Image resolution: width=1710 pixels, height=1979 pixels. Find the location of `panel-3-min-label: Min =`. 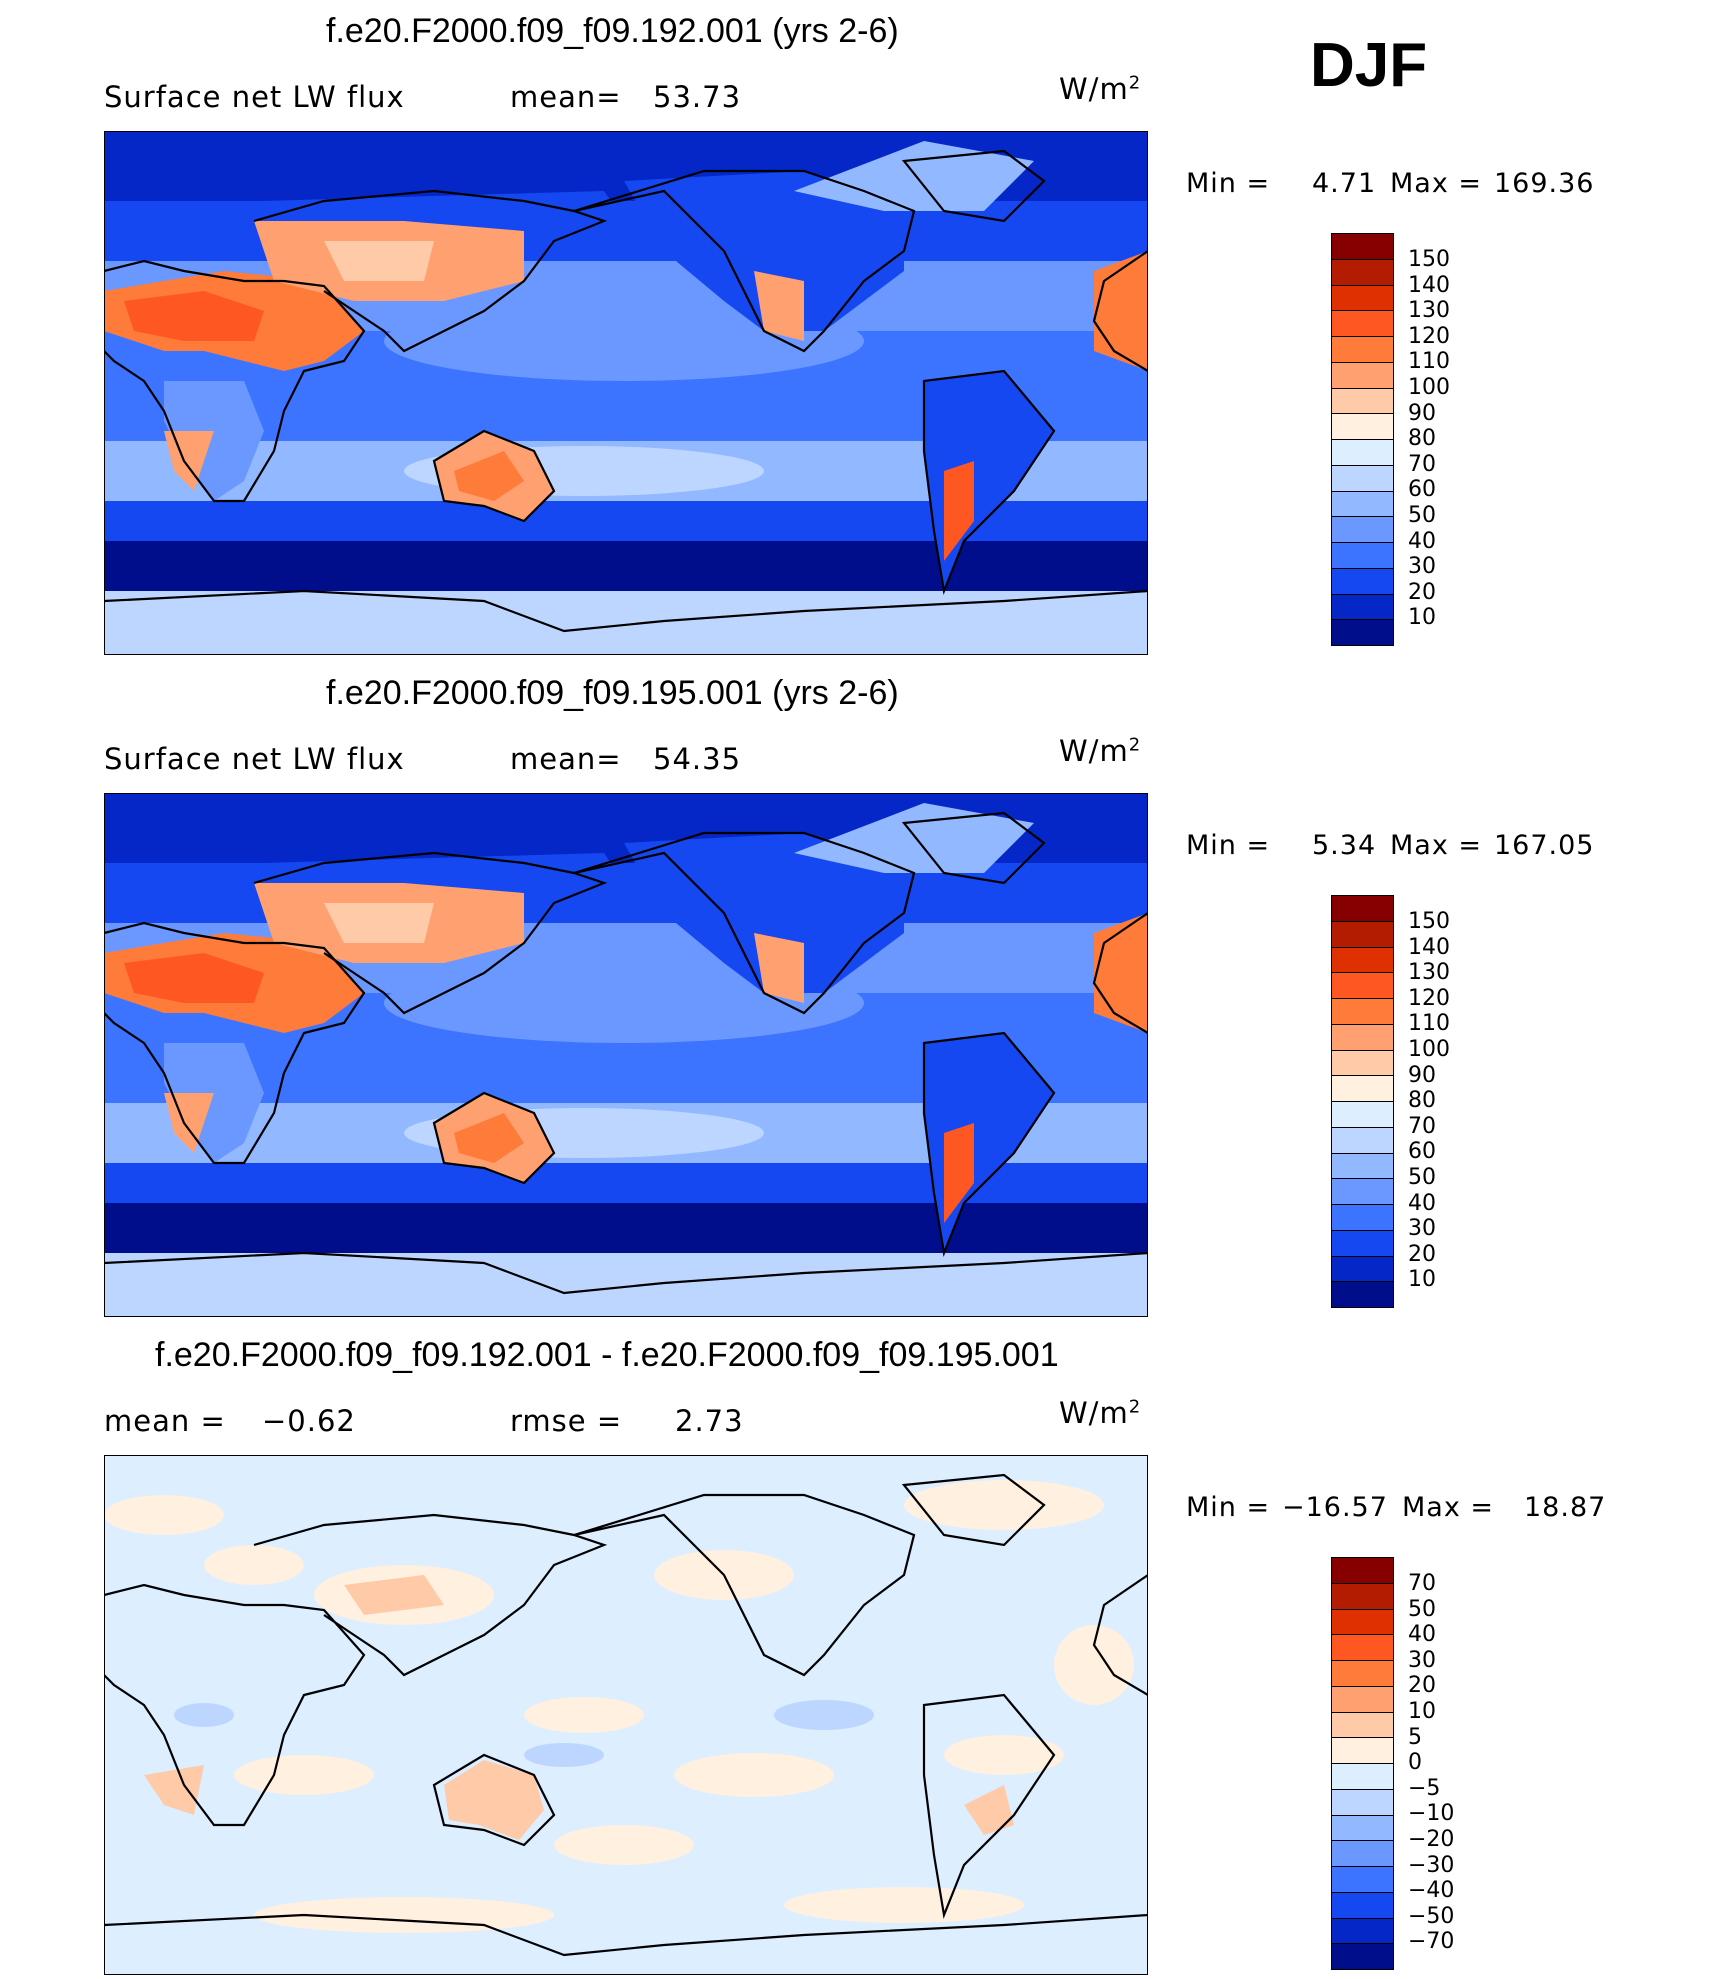

panel-3-min-label: Min = is located at coordinates (1228, 1507).